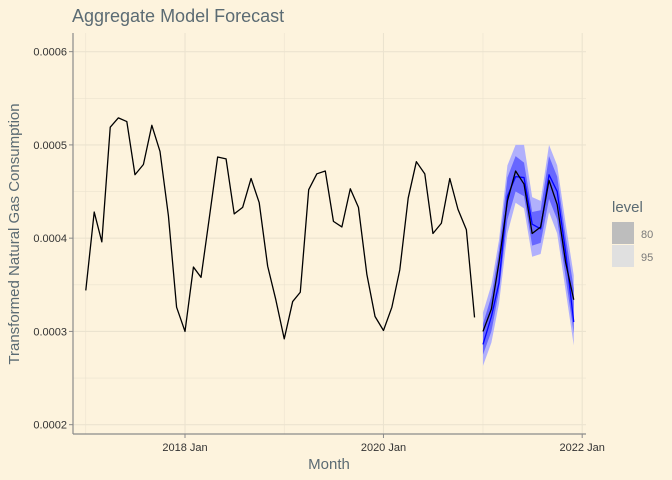  I want to click on y-axis-ticks: 0.0002 0.0003 0.0004 0.0005 0.0006, so click(53, 239).